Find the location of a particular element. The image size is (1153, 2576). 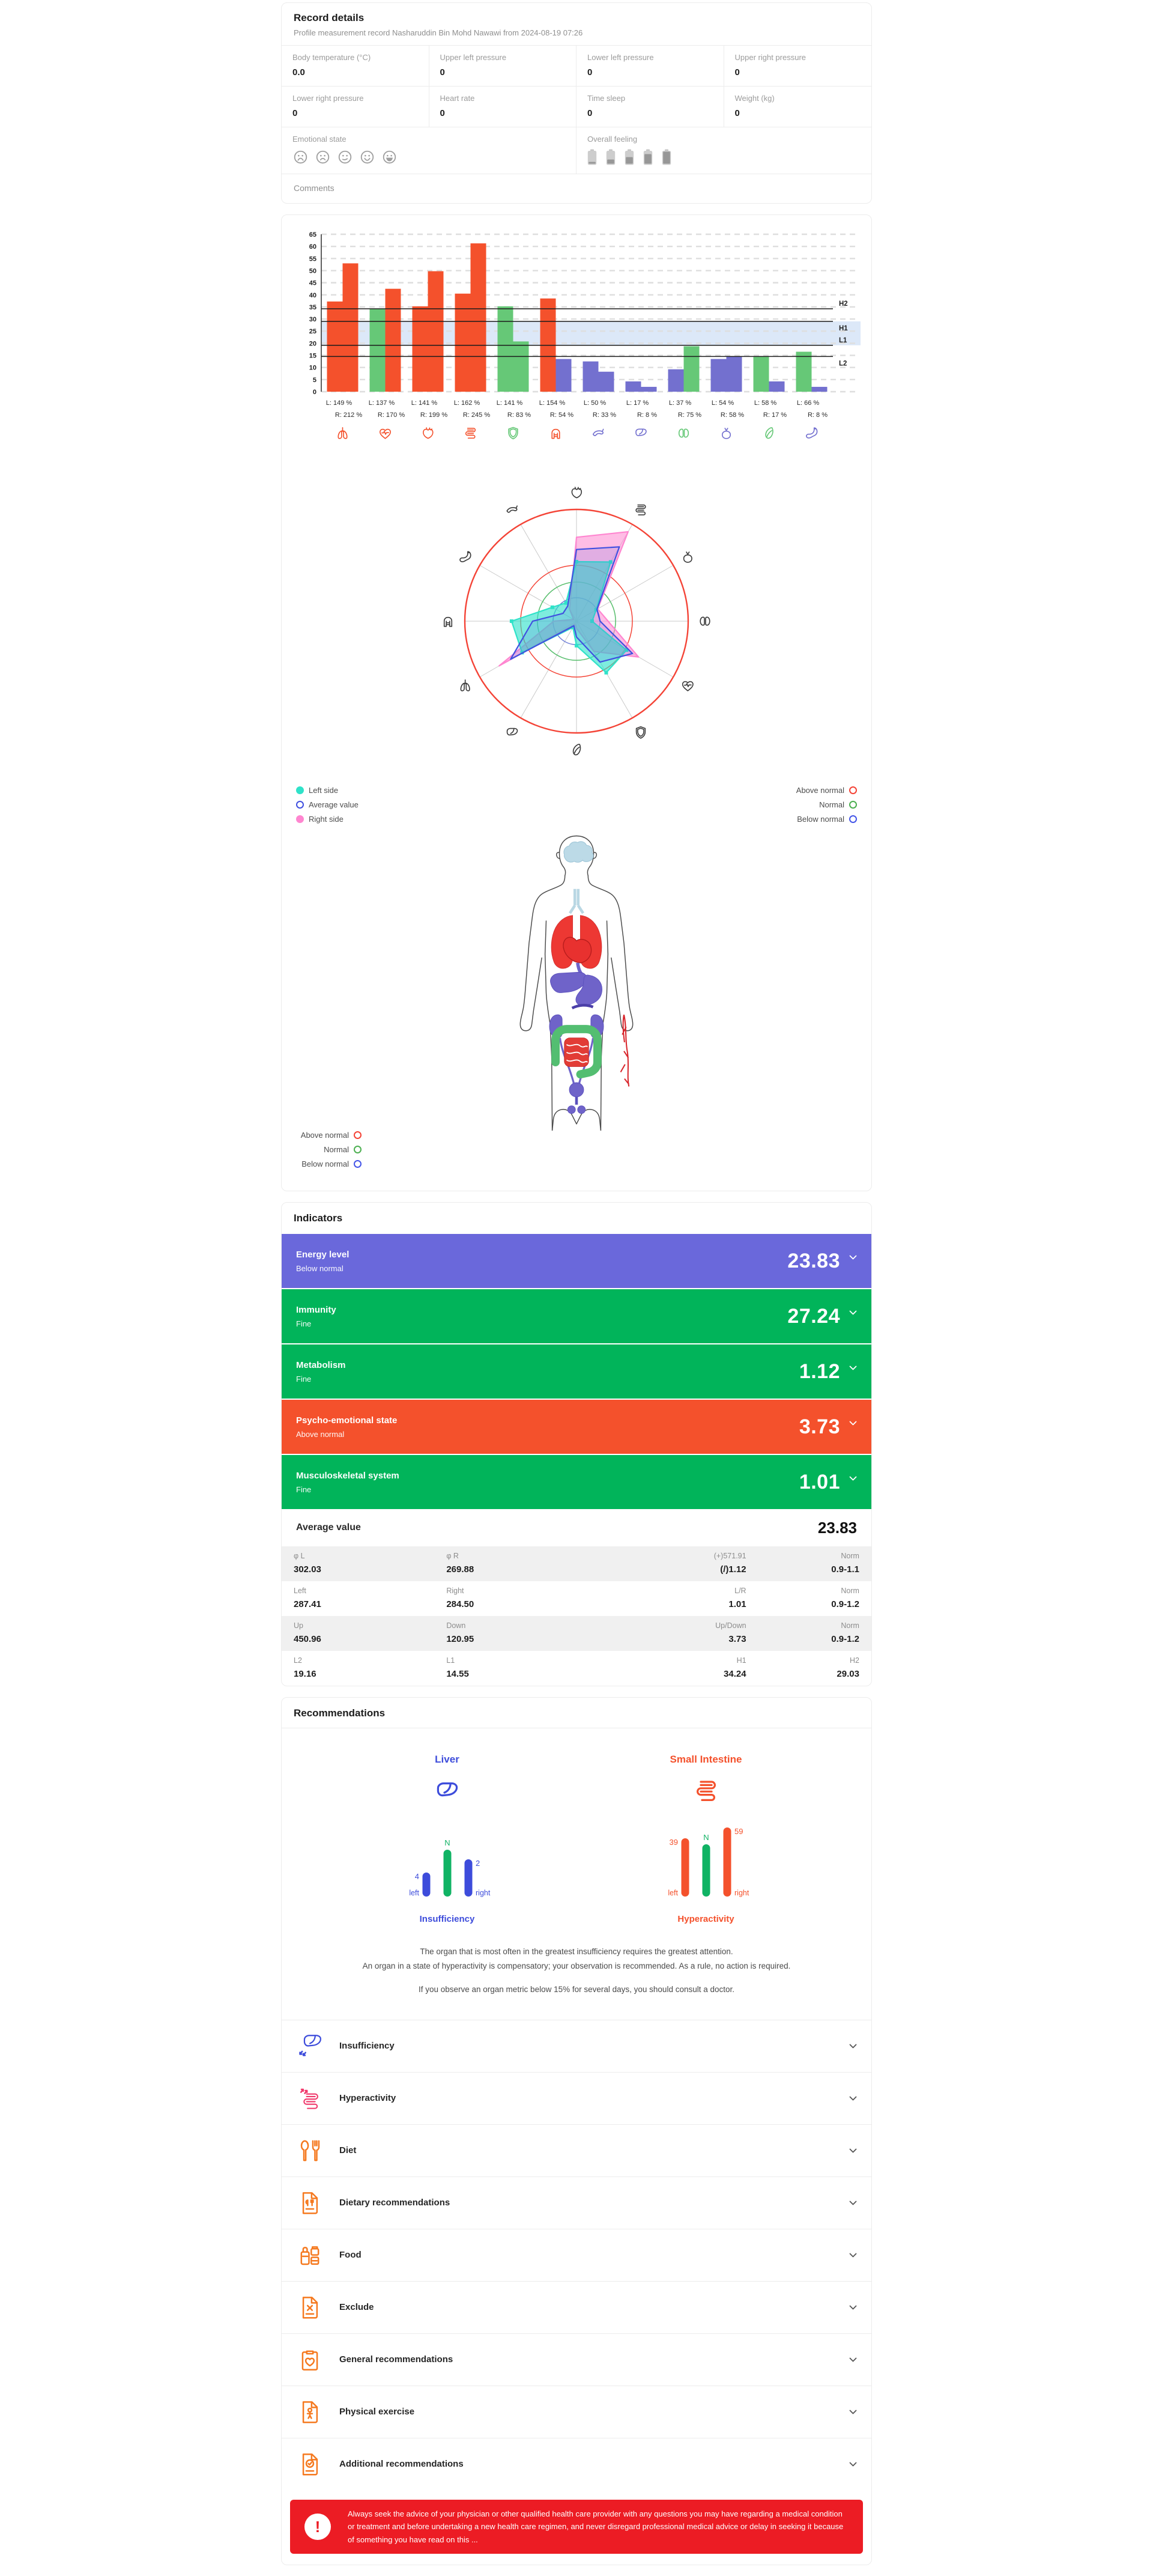

indicator-row-immunity: Immunity Fine 27.24 is located at coordinates (576, 1316).